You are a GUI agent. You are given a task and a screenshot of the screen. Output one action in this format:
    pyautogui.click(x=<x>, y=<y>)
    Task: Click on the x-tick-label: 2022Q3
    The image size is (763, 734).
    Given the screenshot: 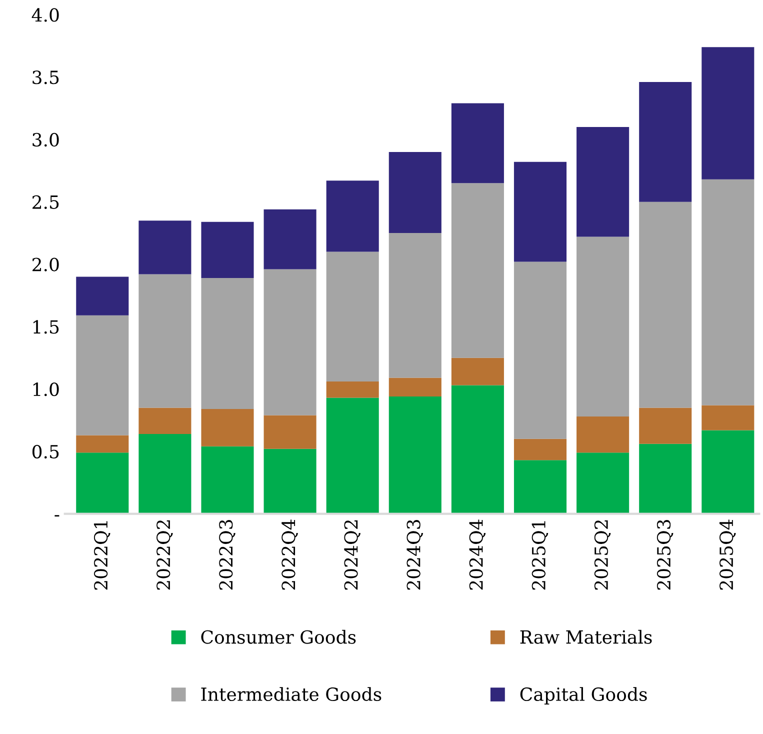 What is the action you would take?
    pyautogui.click(x=227, y=555)
    